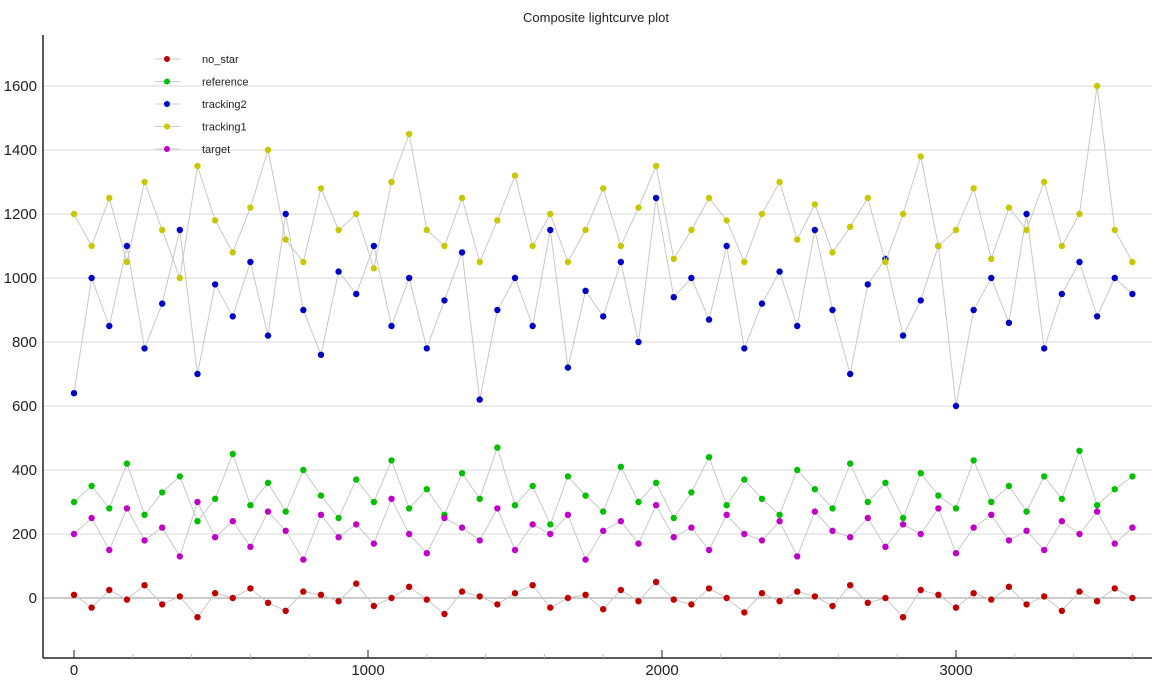  Describe the element at coordinates (167, 149) in the screenshot. I see `legend-marker-target` at that location.